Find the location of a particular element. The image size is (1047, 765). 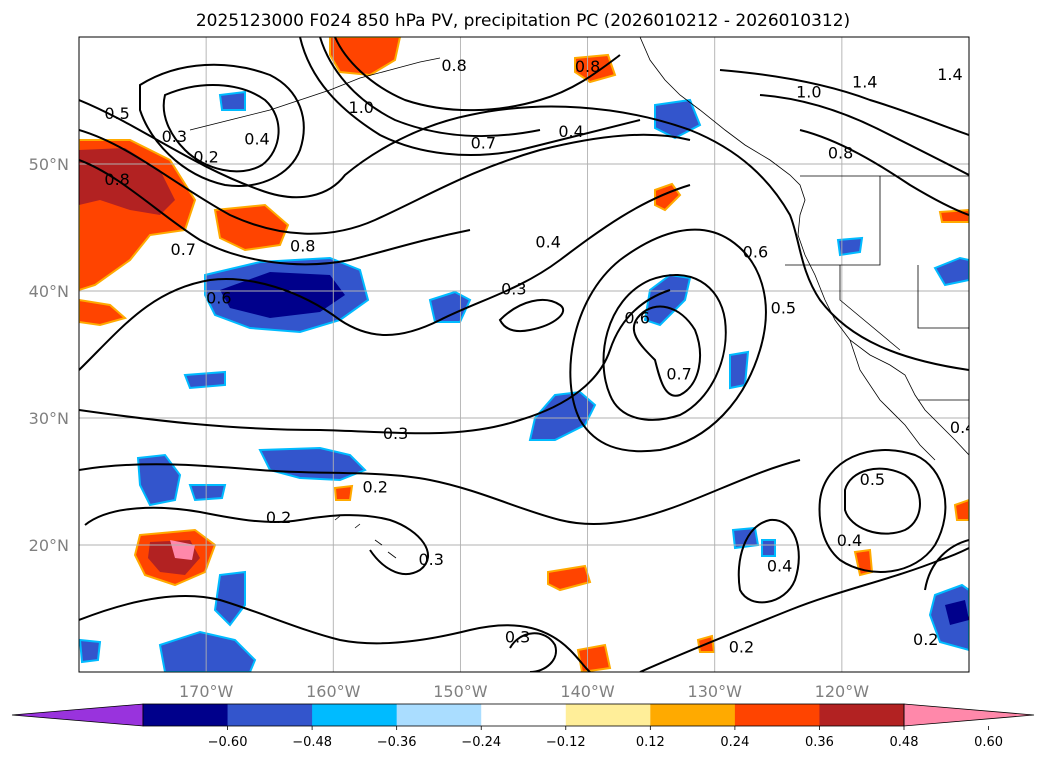

colorbar-tick-label: 0.36 is located at coordinates (819, 742).